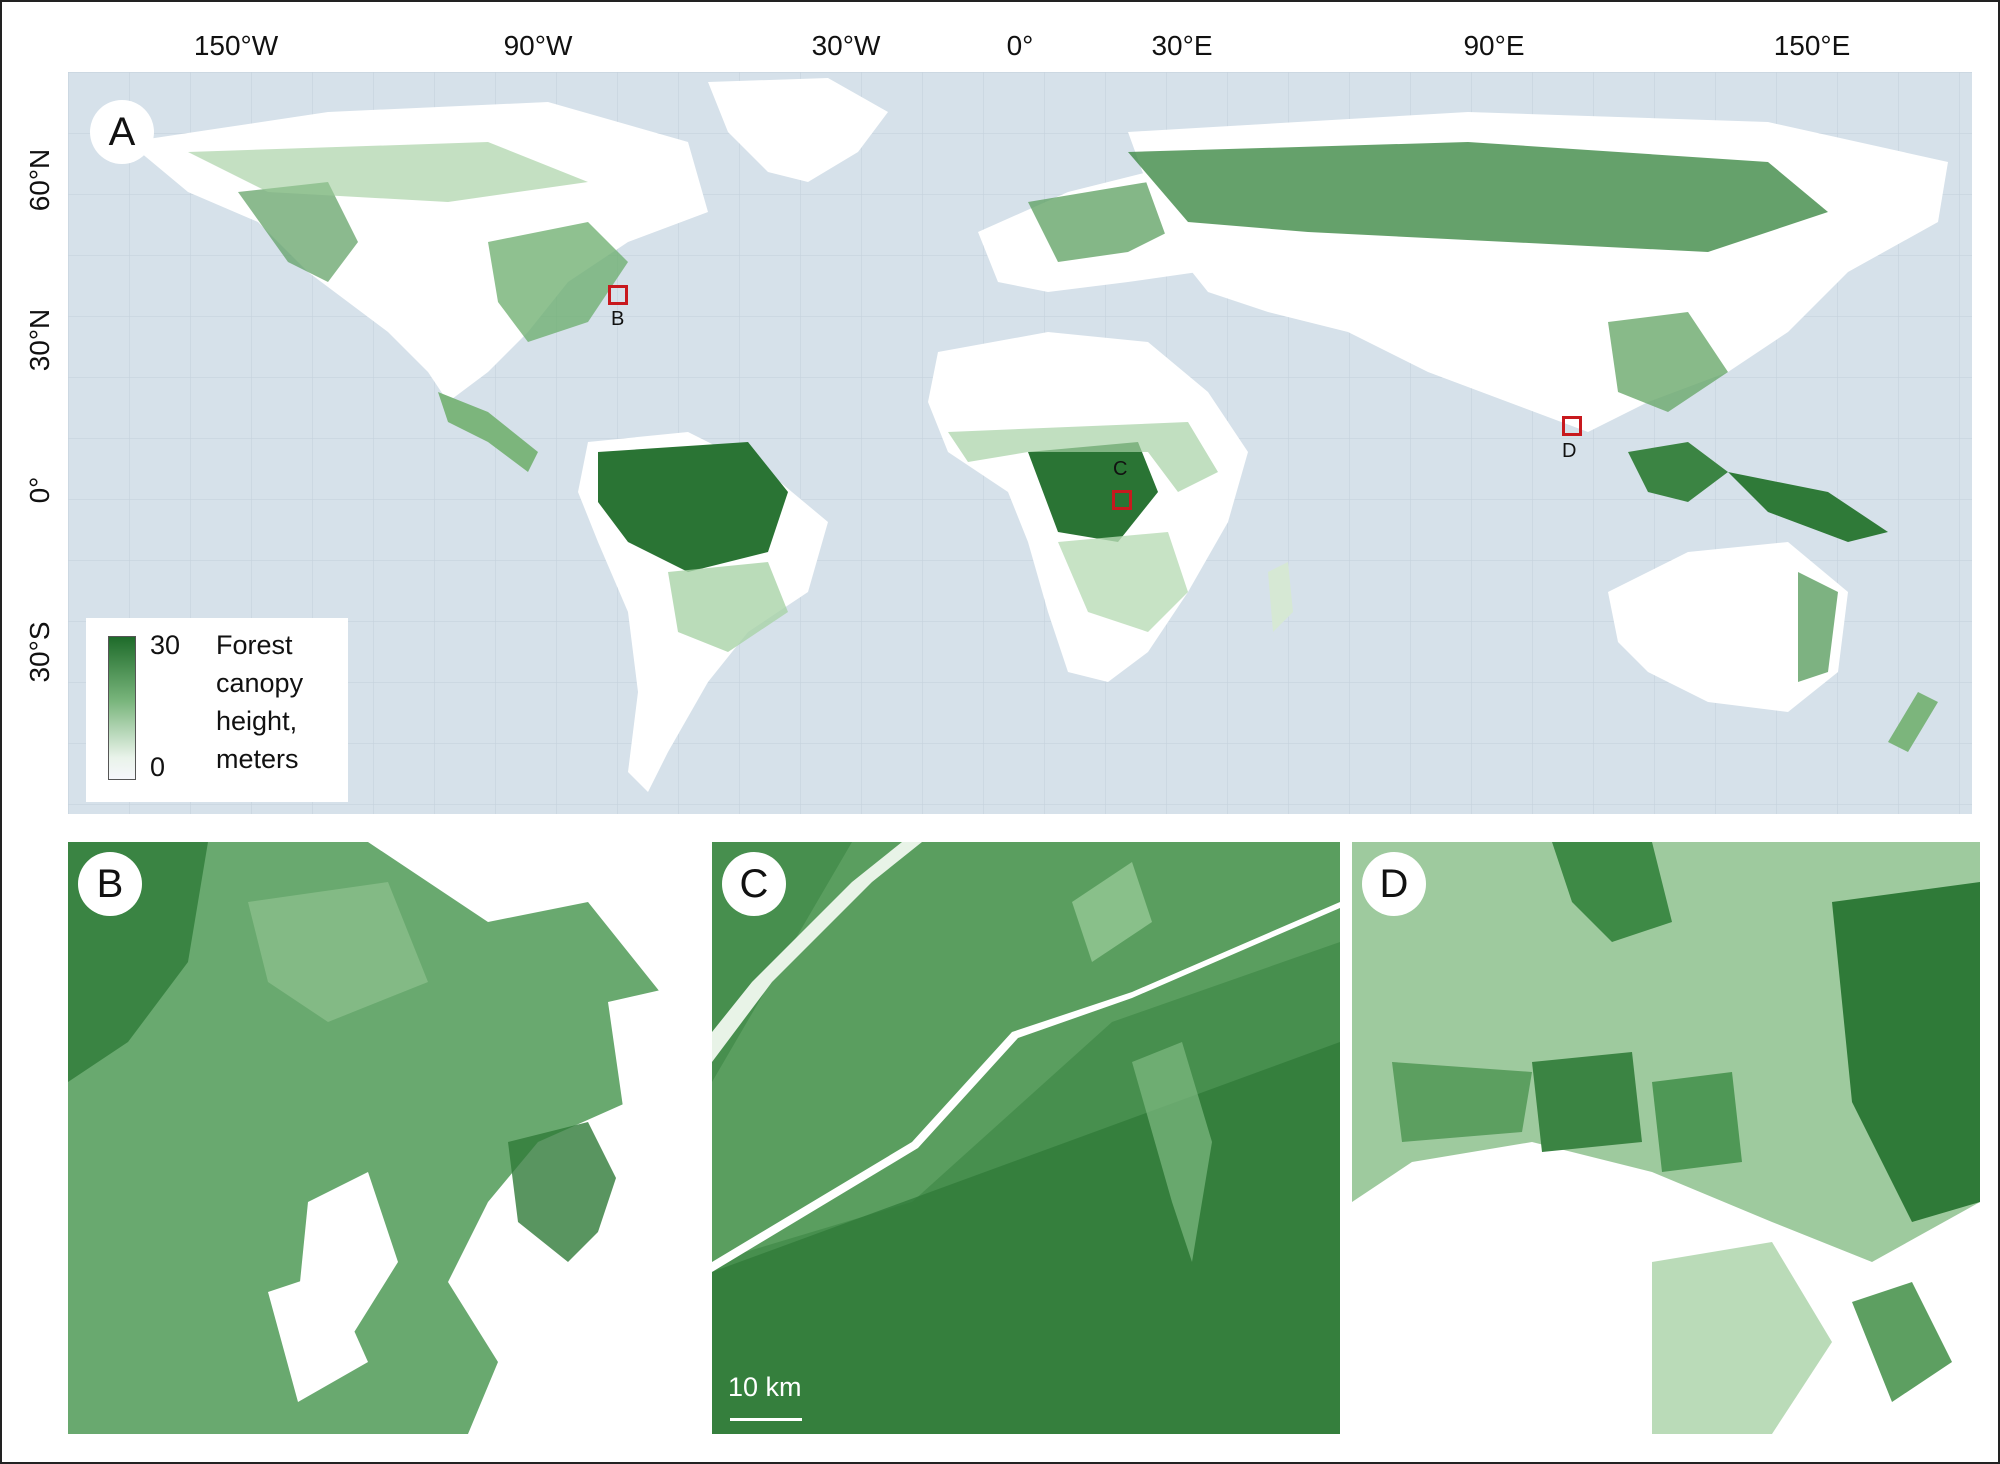  I want to click on panel-b-graphic, so click(382, 1138).